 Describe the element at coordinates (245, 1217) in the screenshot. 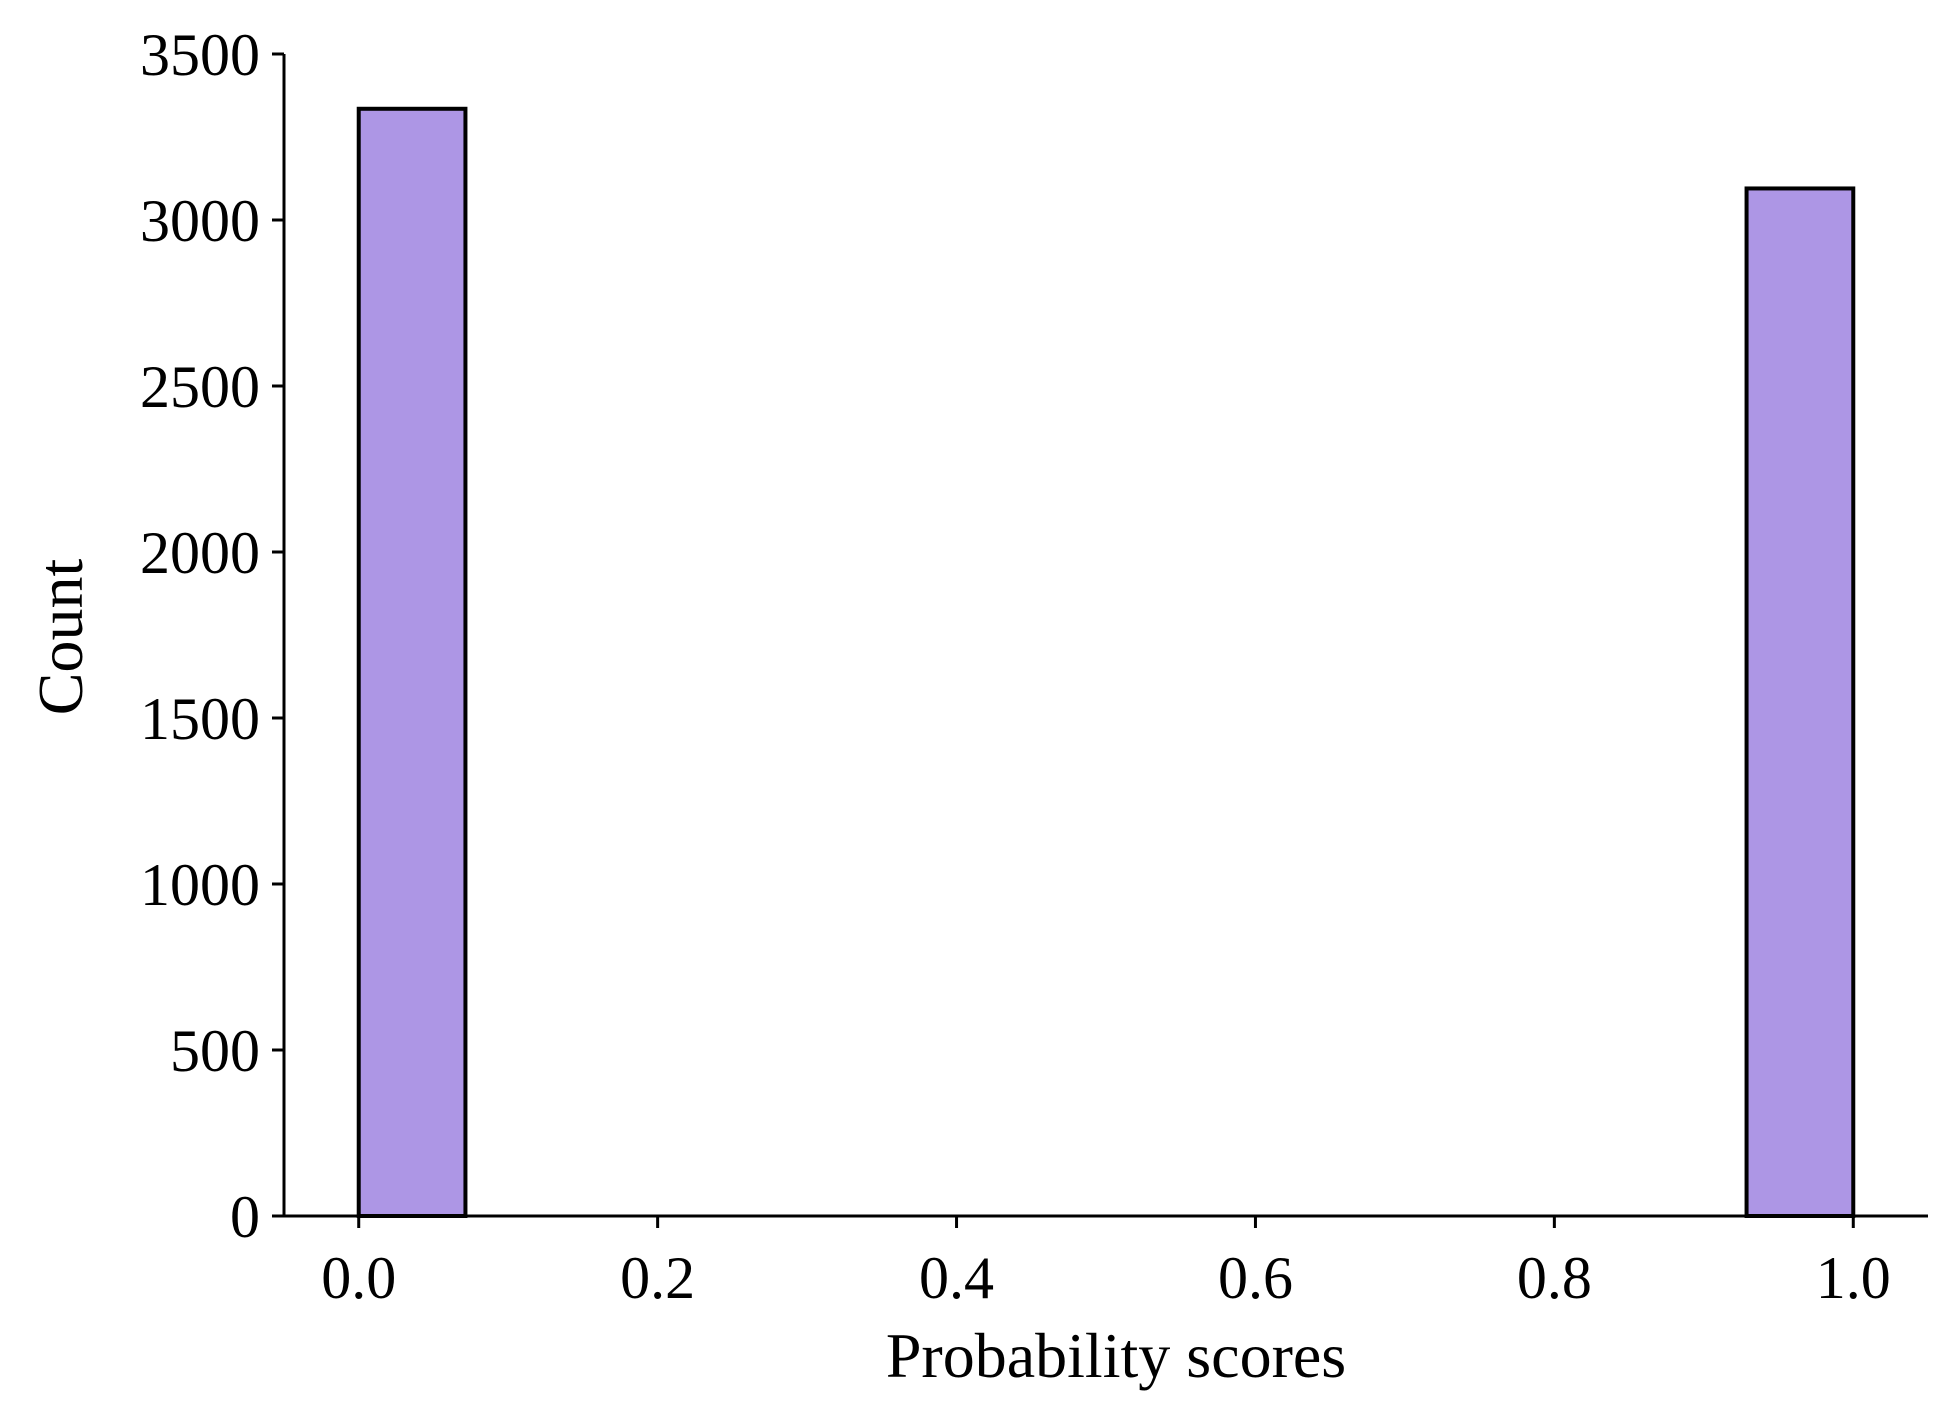

I see `y-tick-label: 0` at that location.